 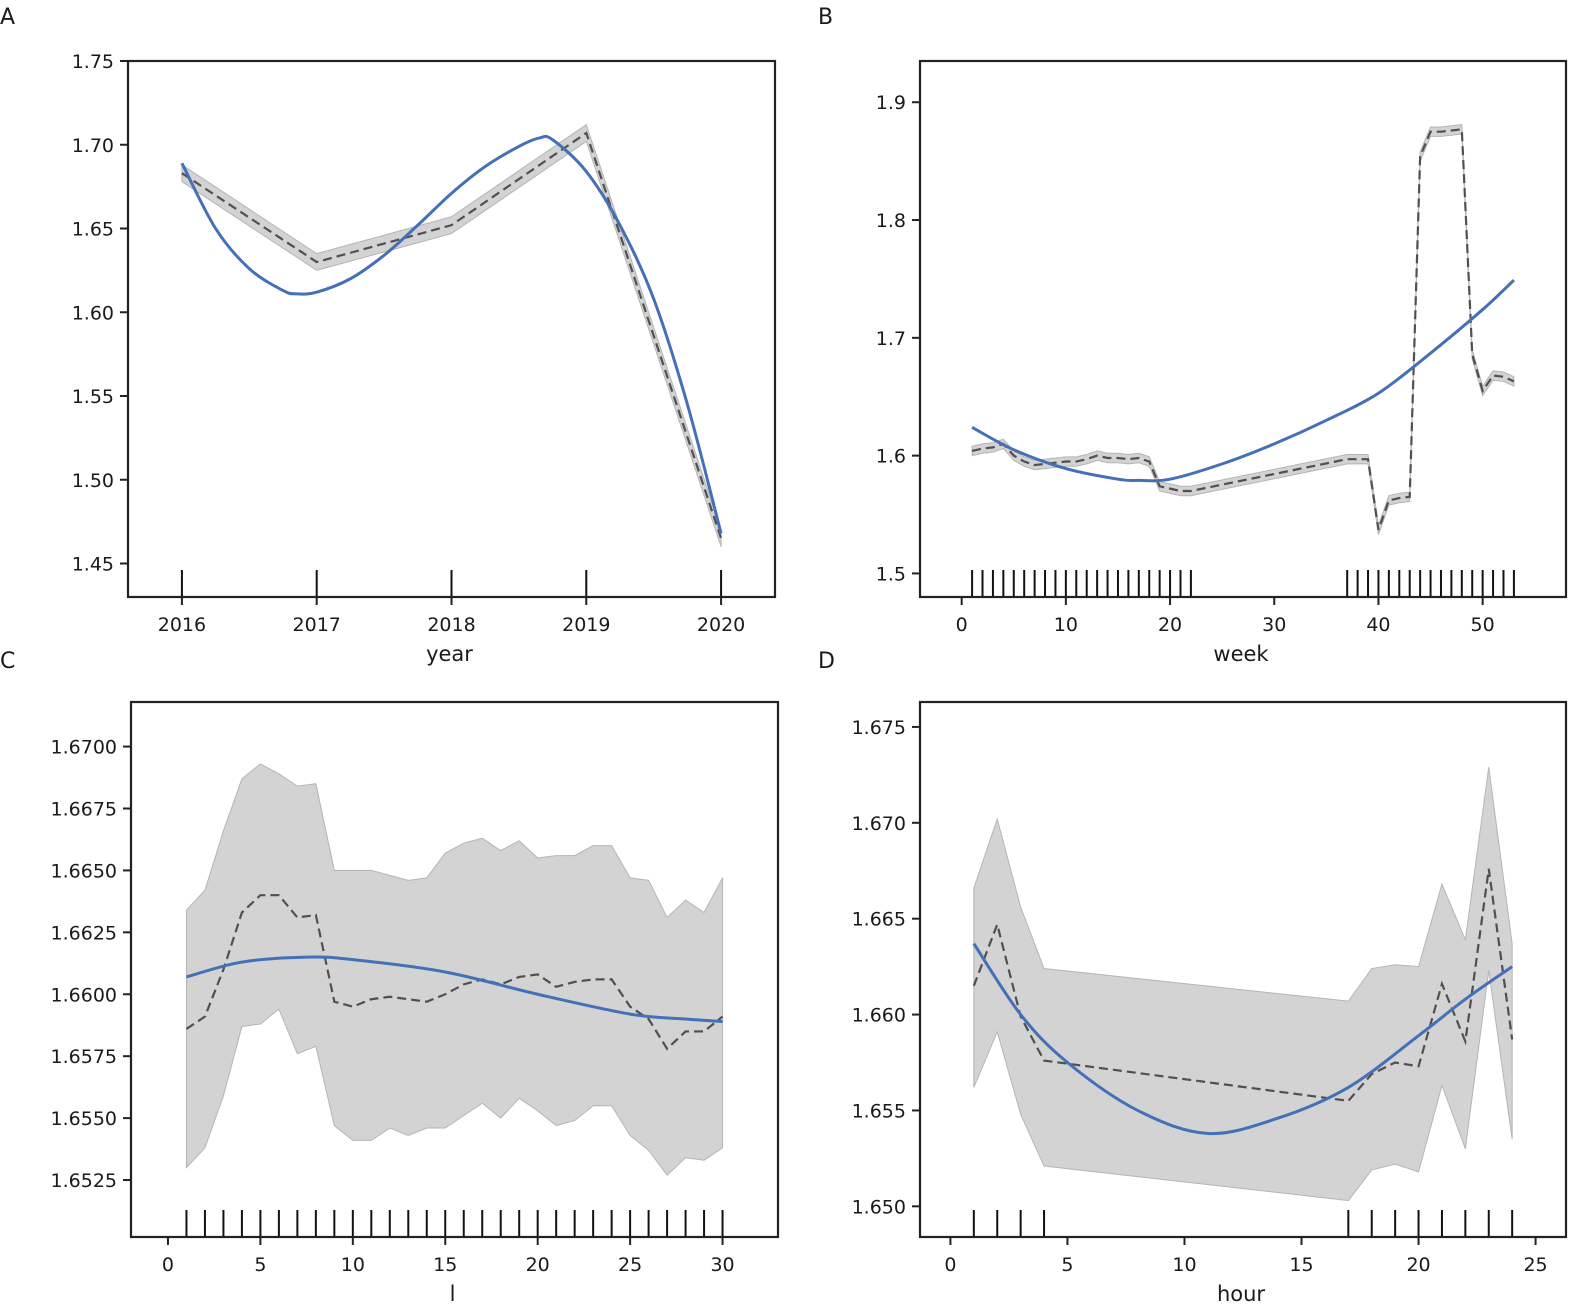 I want to click on y-tick-label: 1.655, so click(x=879, y=1111).